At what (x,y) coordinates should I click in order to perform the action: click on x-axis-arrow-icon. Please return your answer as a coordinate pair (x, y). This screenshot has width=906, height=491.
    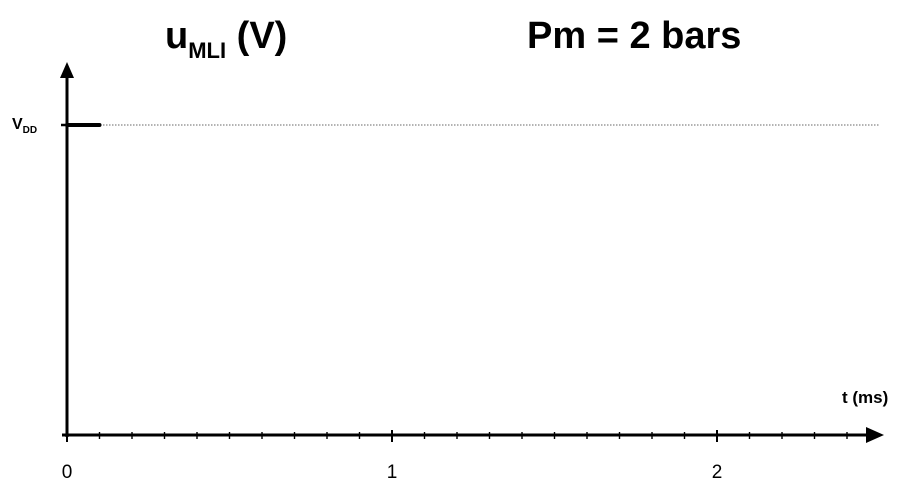
    Looking at the image, I should click on (875, 435).